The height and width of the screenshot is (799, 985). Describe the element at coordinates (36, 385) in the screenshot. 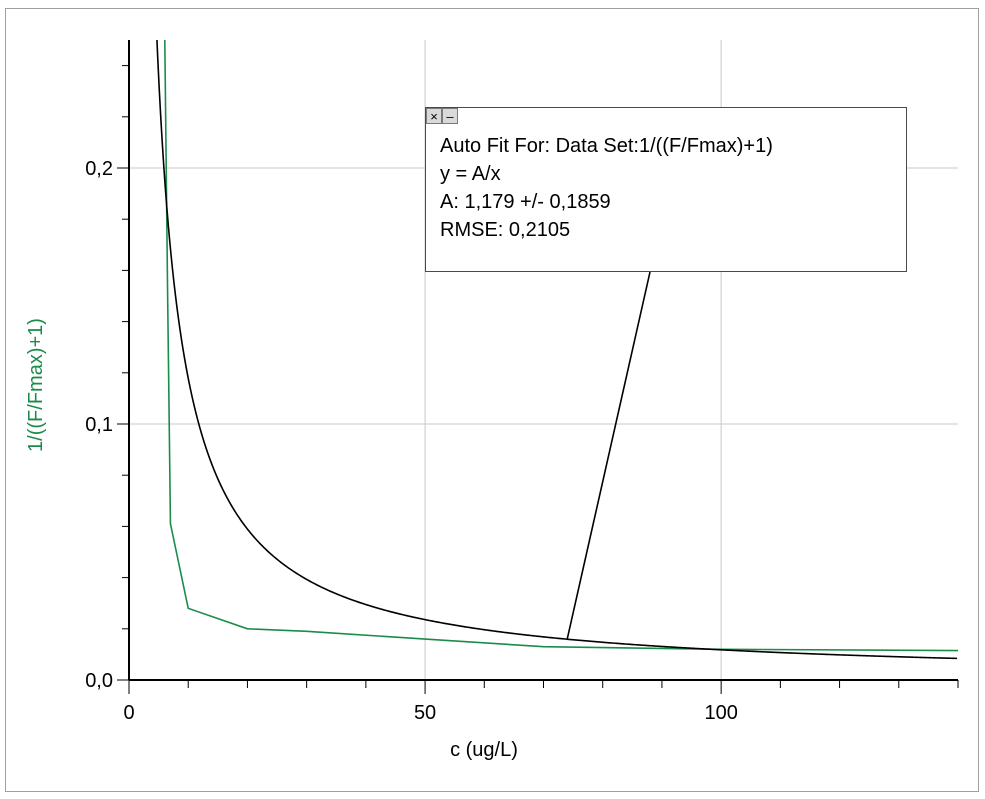

I see `y-axis-label: 1/((F/Fmax)+1)` at that location.